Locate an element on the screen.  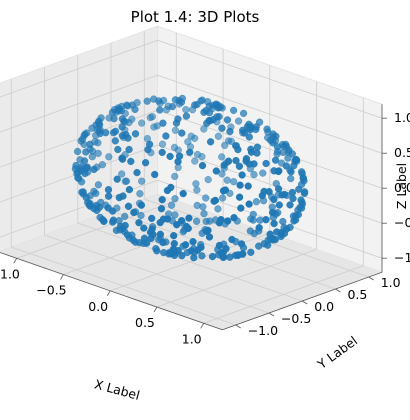
y-tick-label: 0.0 is located at coordinates (324, 306).